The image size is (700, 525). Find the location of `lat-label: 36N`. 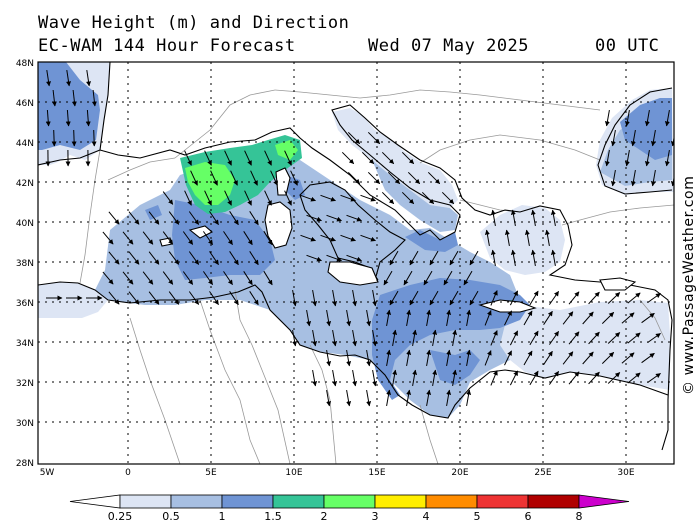

lat-label: 36N is located at coordinates (25, 304).